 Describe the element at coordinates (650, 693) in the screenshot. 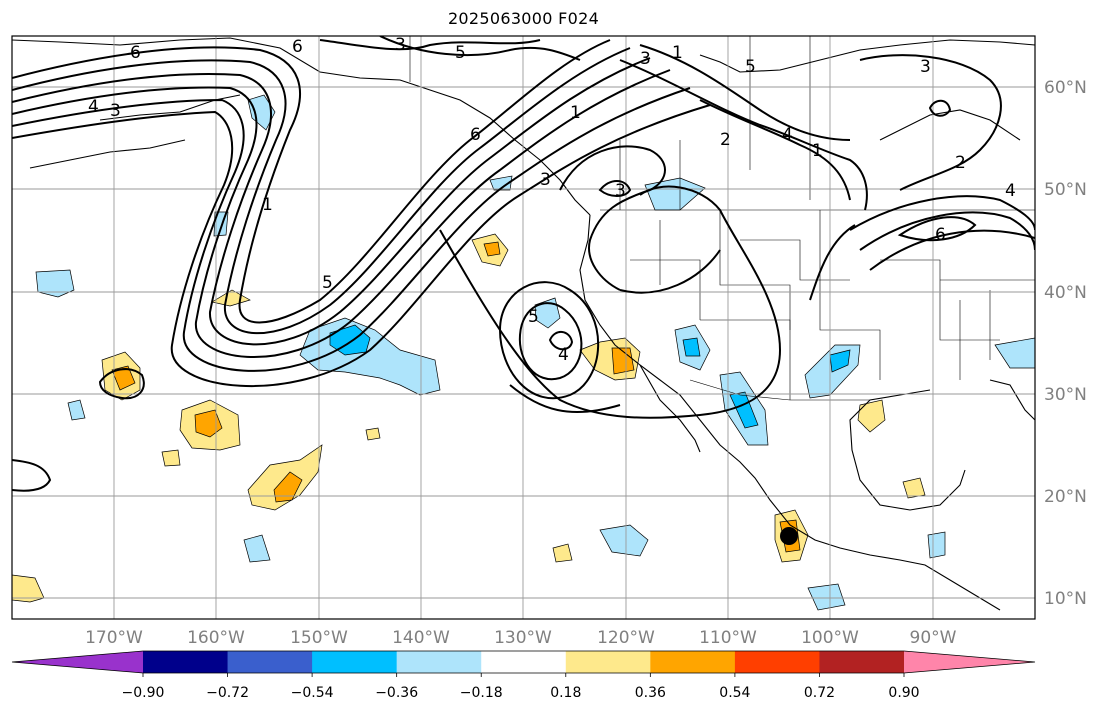

I see `colorbar-tick-label: 0.36` at that location.